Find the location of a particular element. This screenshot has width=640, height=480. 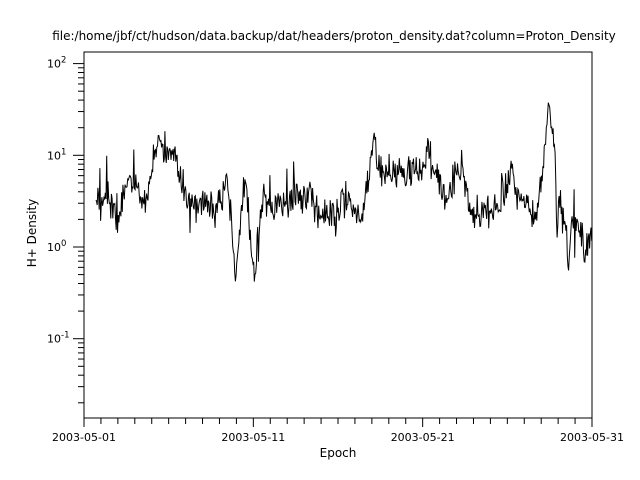

y-tick-label: 10² is located at coordinates (56, 63).